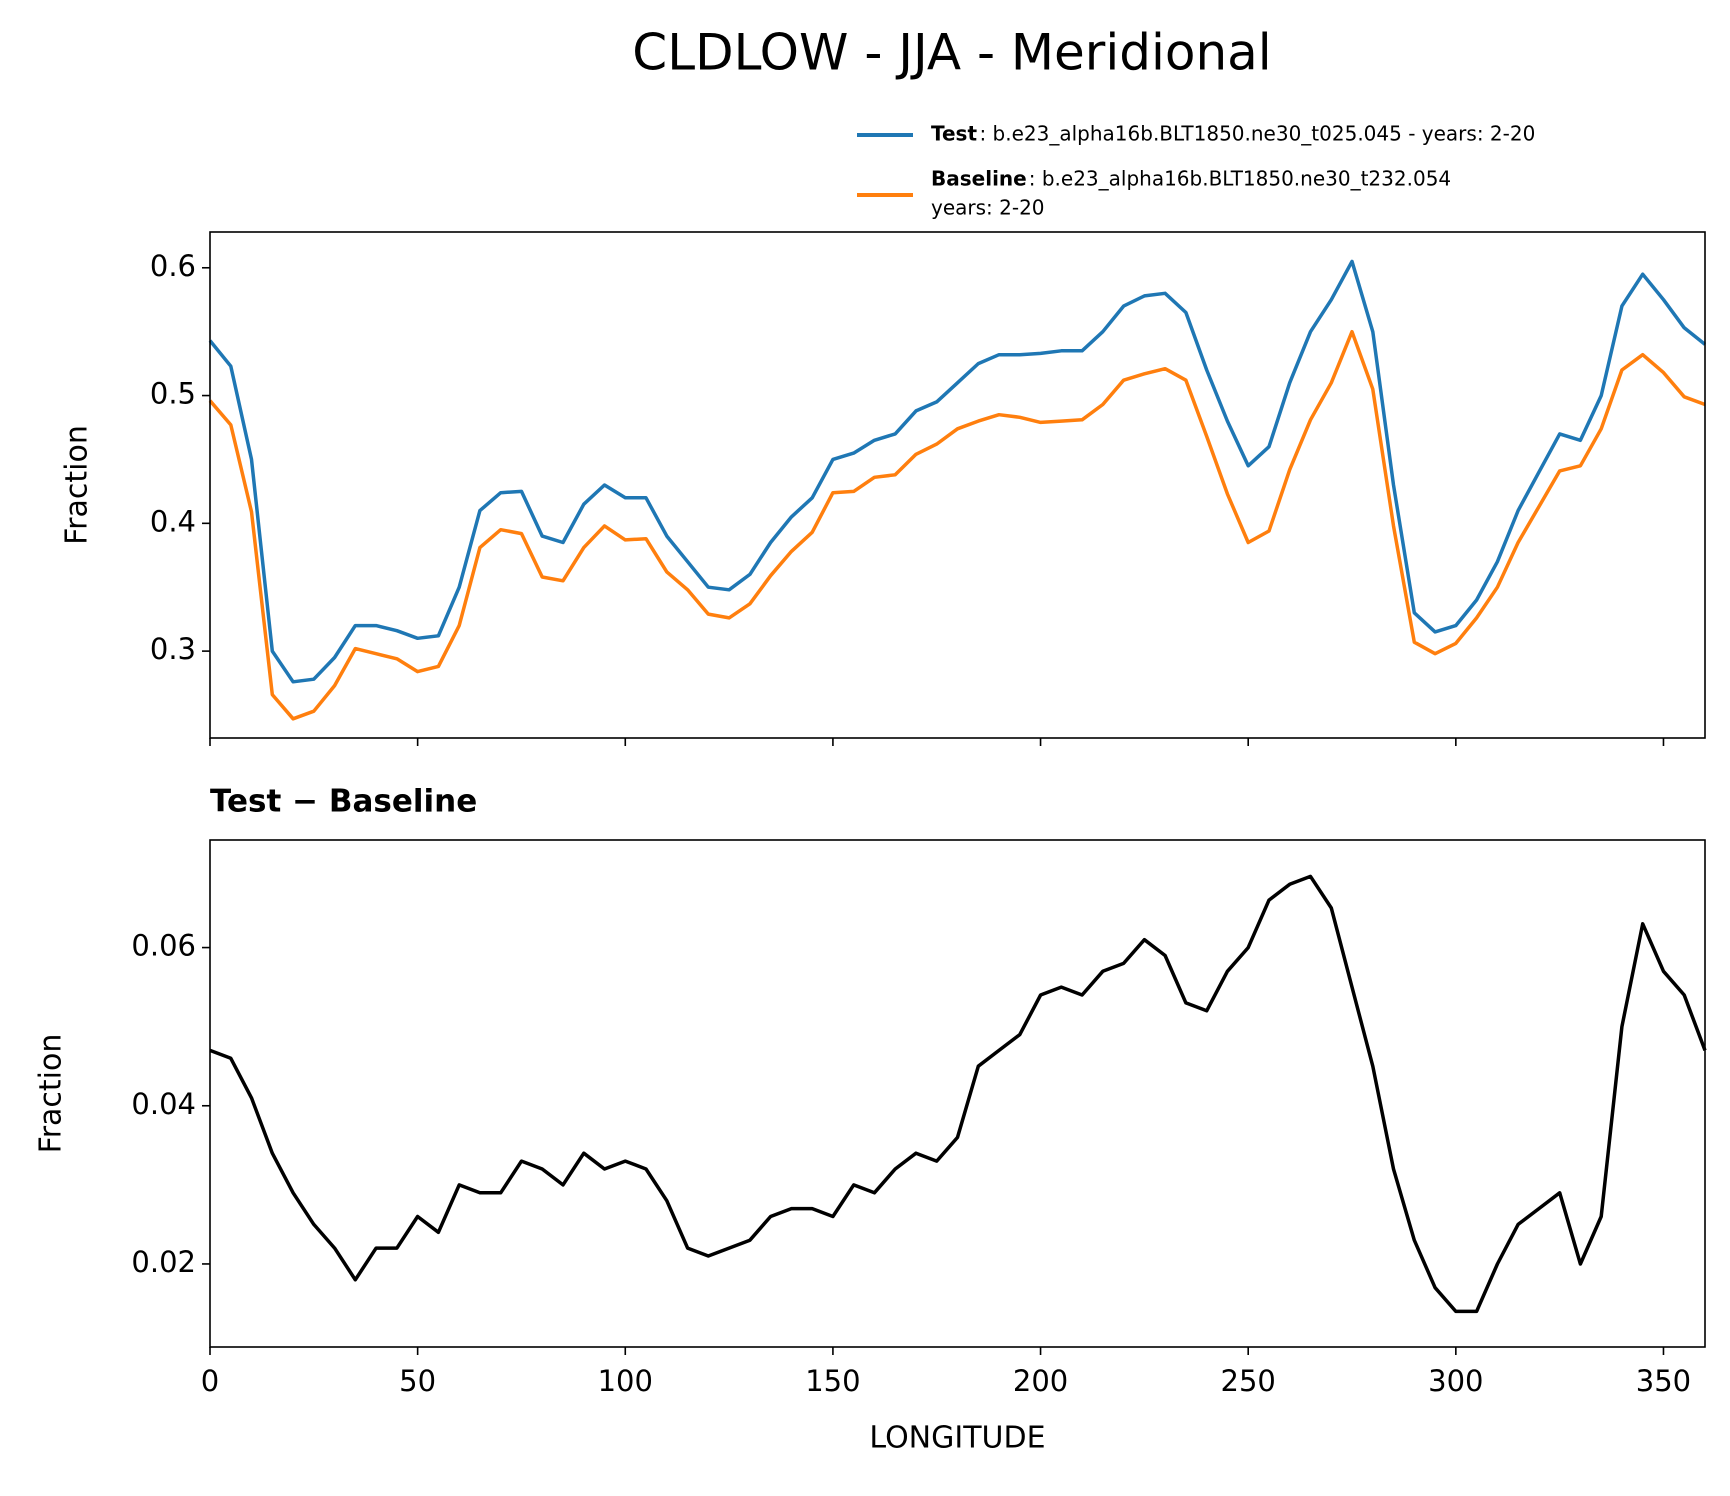 This screenshot has height=1496, width=1730. What do you see at coordinates (988, 208) in the screenshot?
I see `legend-description: years: 2-20` at bounding box center [988, 208].